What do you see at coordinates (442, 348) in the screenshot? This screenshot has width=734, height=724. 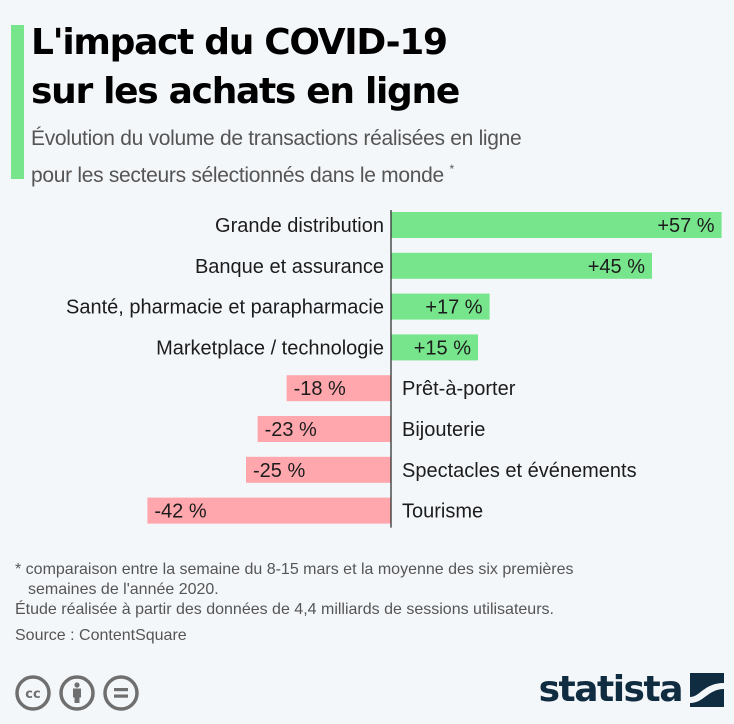 I see `value-label: +15 %` at bounding box center [442, 348].